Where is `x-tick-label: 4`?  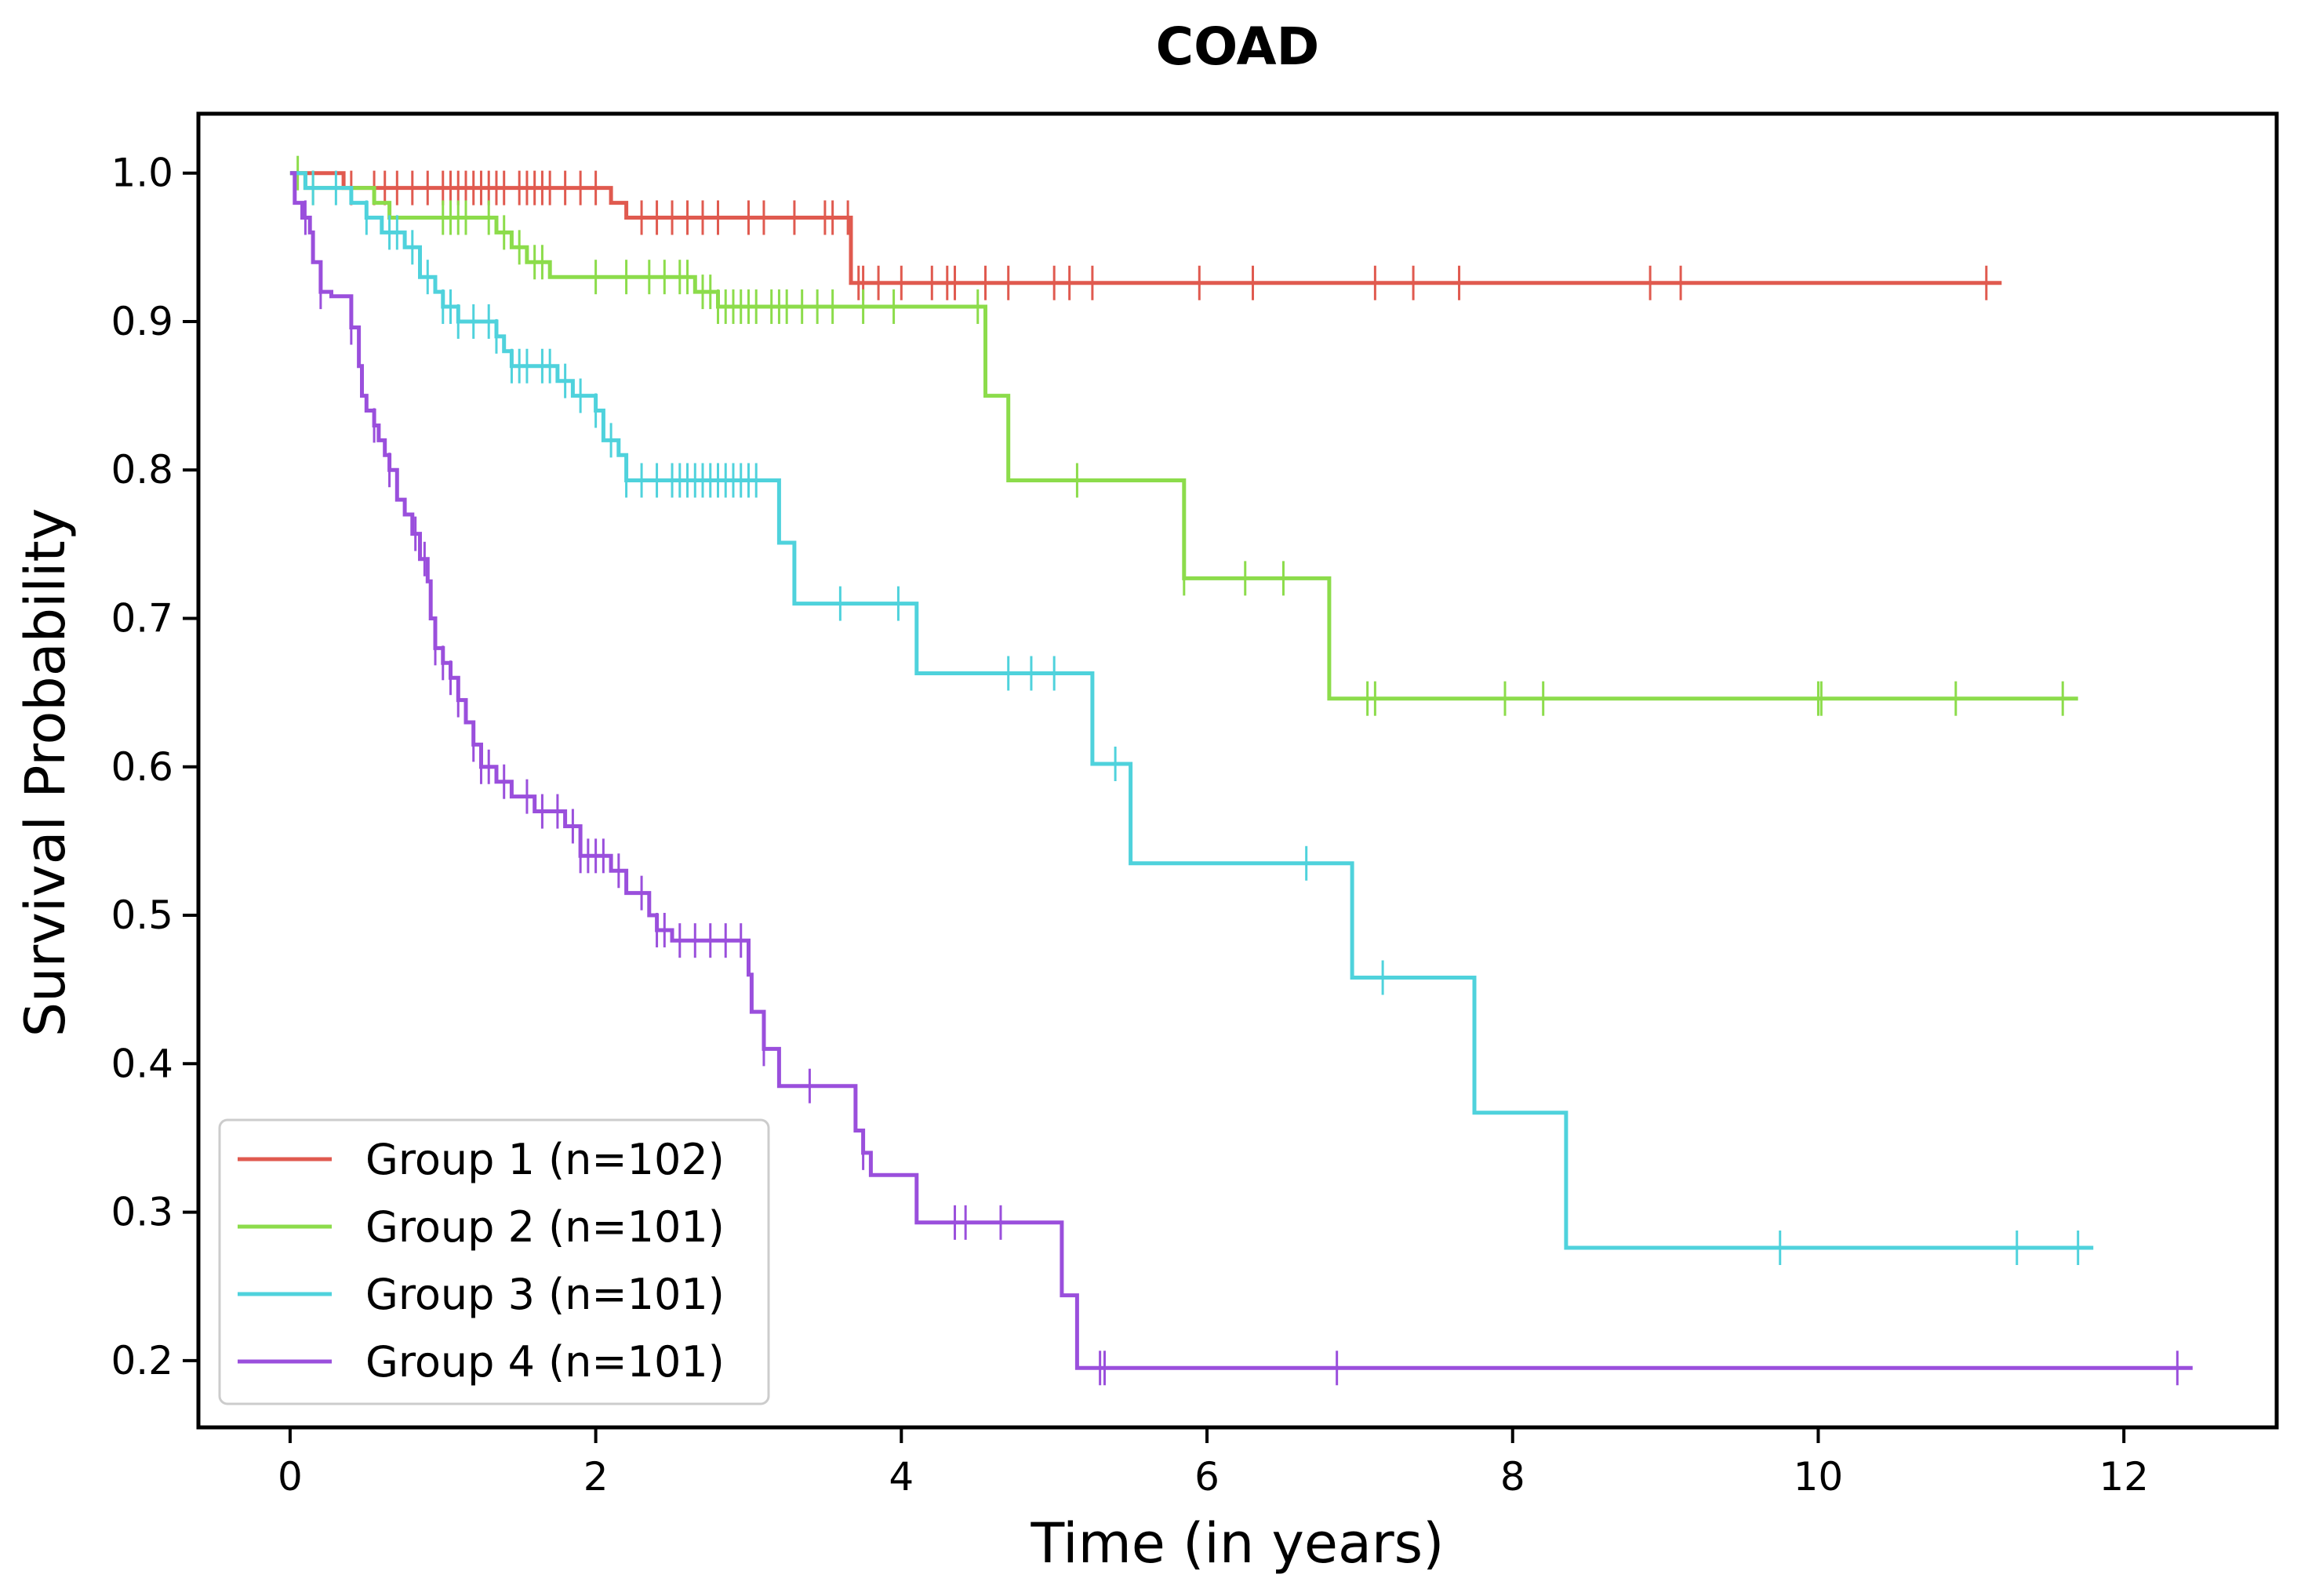
x-tick-label: 4 is located at coordinates (901, 1477).